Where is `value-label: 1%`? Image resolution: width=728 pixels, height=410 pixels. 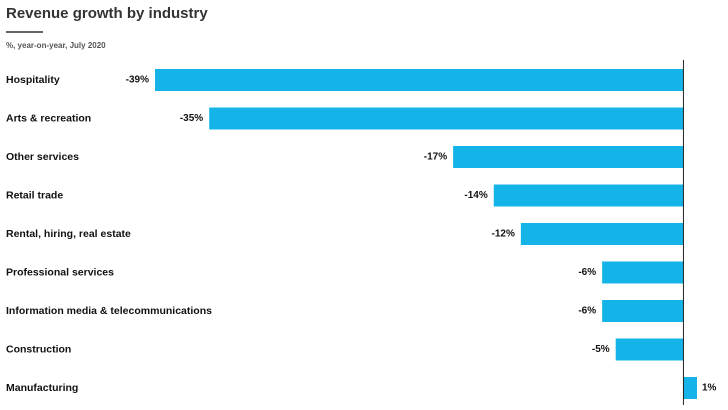
value-label: 1% is located at coordinates (709, 388).